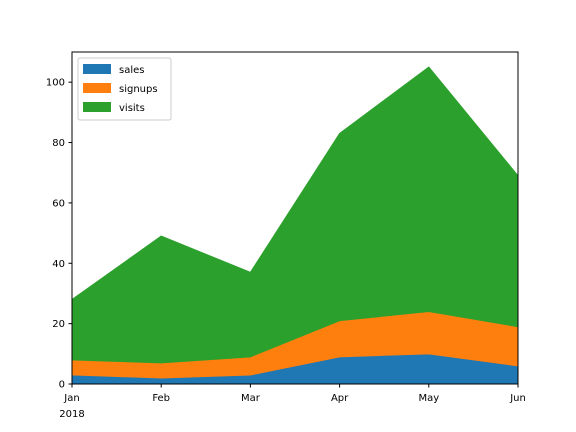 Image resolution: width=576 pixels, height=432 pixels. Describe the element at coordinates (97, 88) in the screenshot. I see `legend-swatch-signups` at that location.